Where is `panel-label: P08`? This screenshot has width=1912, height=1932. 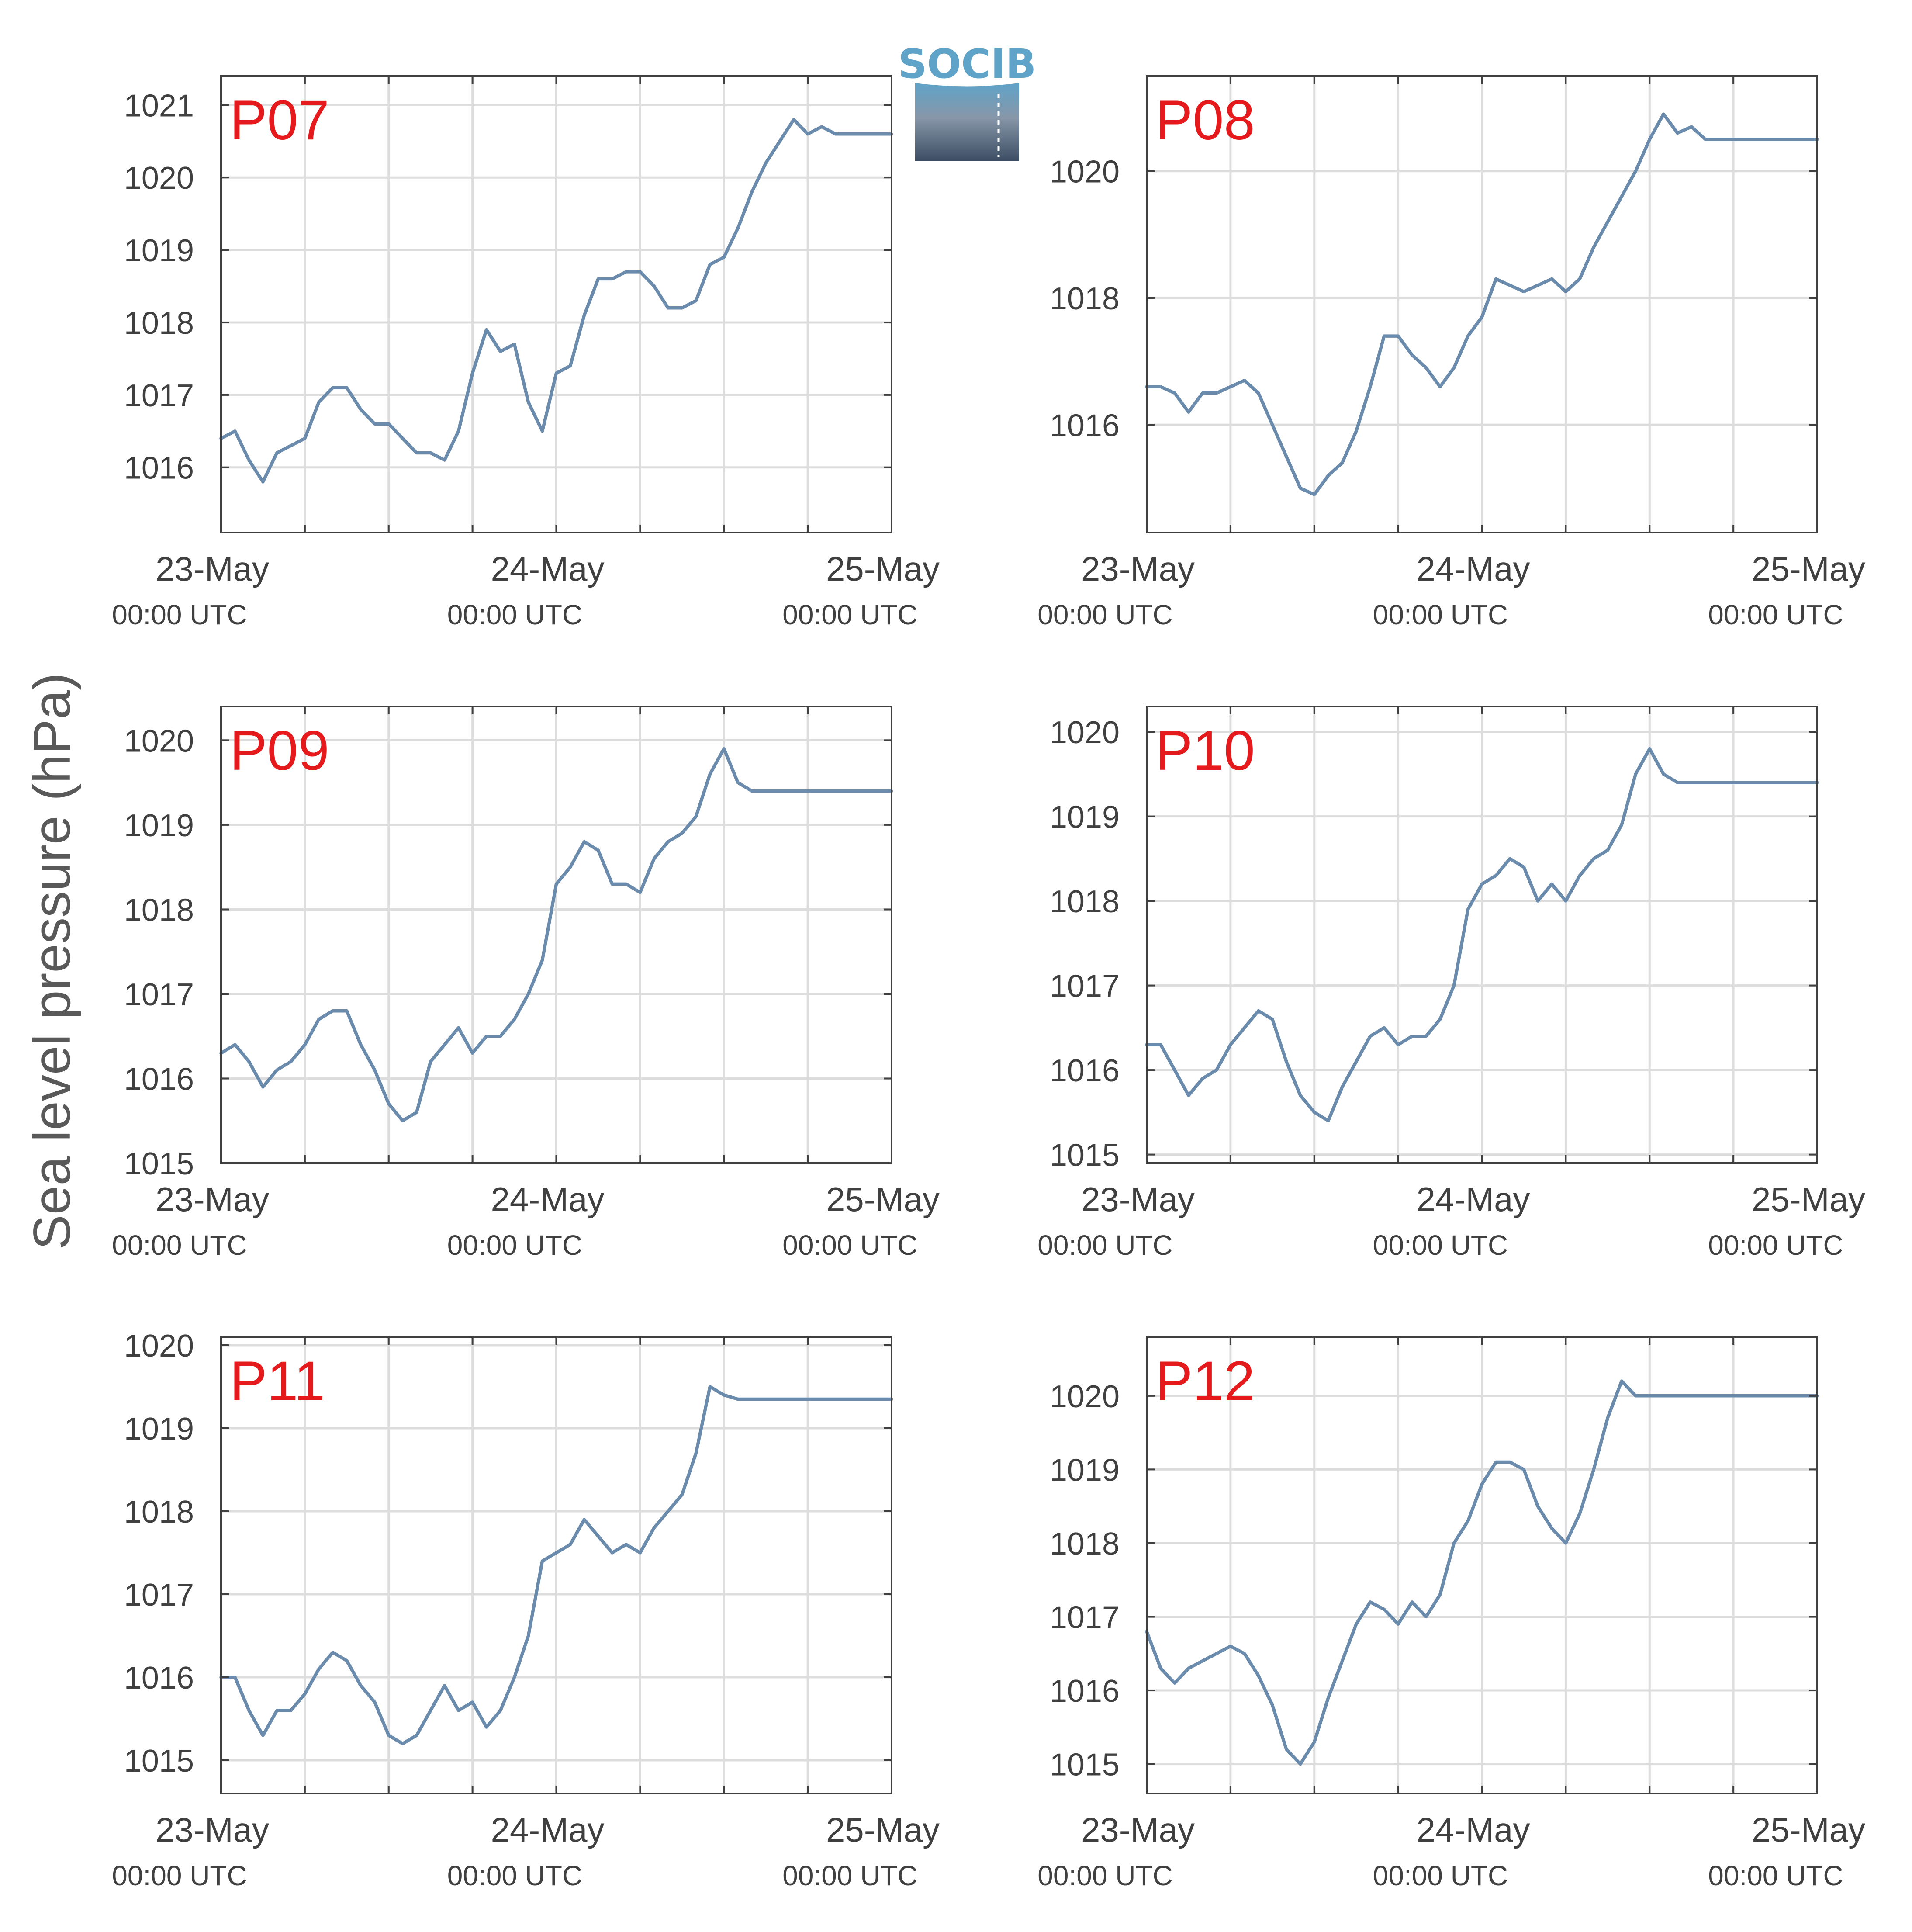 panel-label: P08 is located at coordinates (1205, 120).